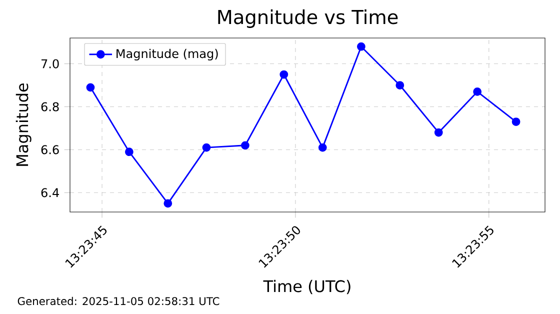 Image resolution: width=560 pixels, height=314 pixels. Describe the element at coordinates (167, 54) in the screenshot. I see `legend-label: Magnitude (mag)` at that location.